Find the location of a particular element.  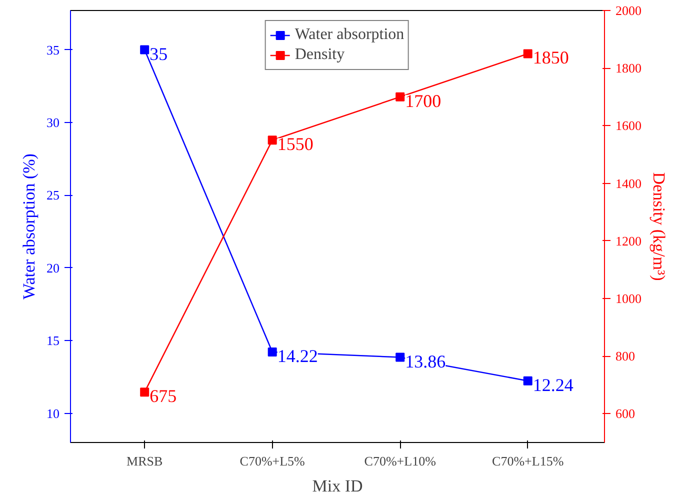

x-tick-label: MRSB is located at coordinates (144, 461).